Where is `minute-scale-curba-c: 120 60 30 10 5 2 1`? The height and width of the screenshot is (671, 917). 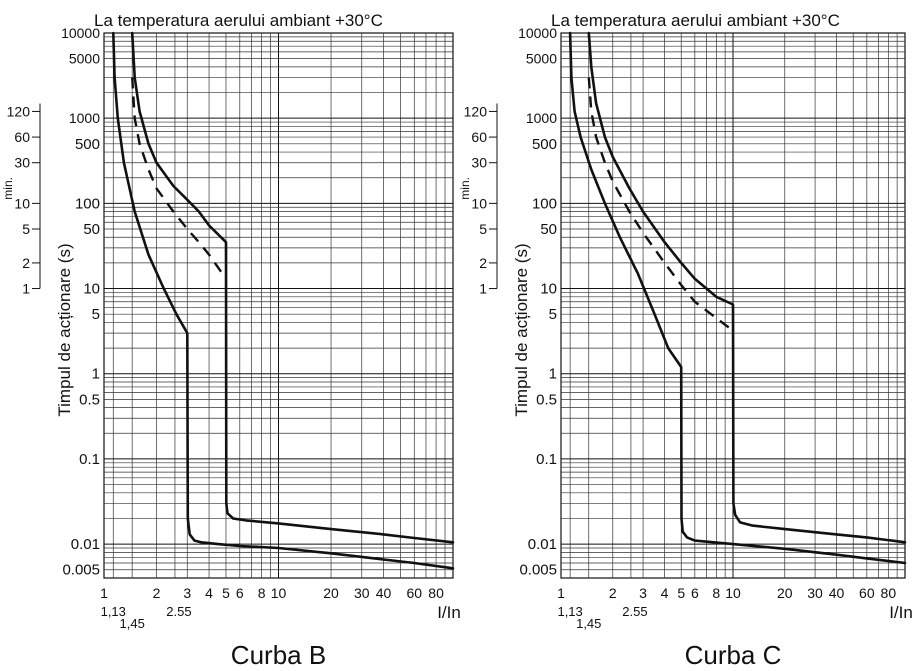
minute-scale-curba-c: 120 60 30 10 5 2 1 is located at coordinates (481, 200).